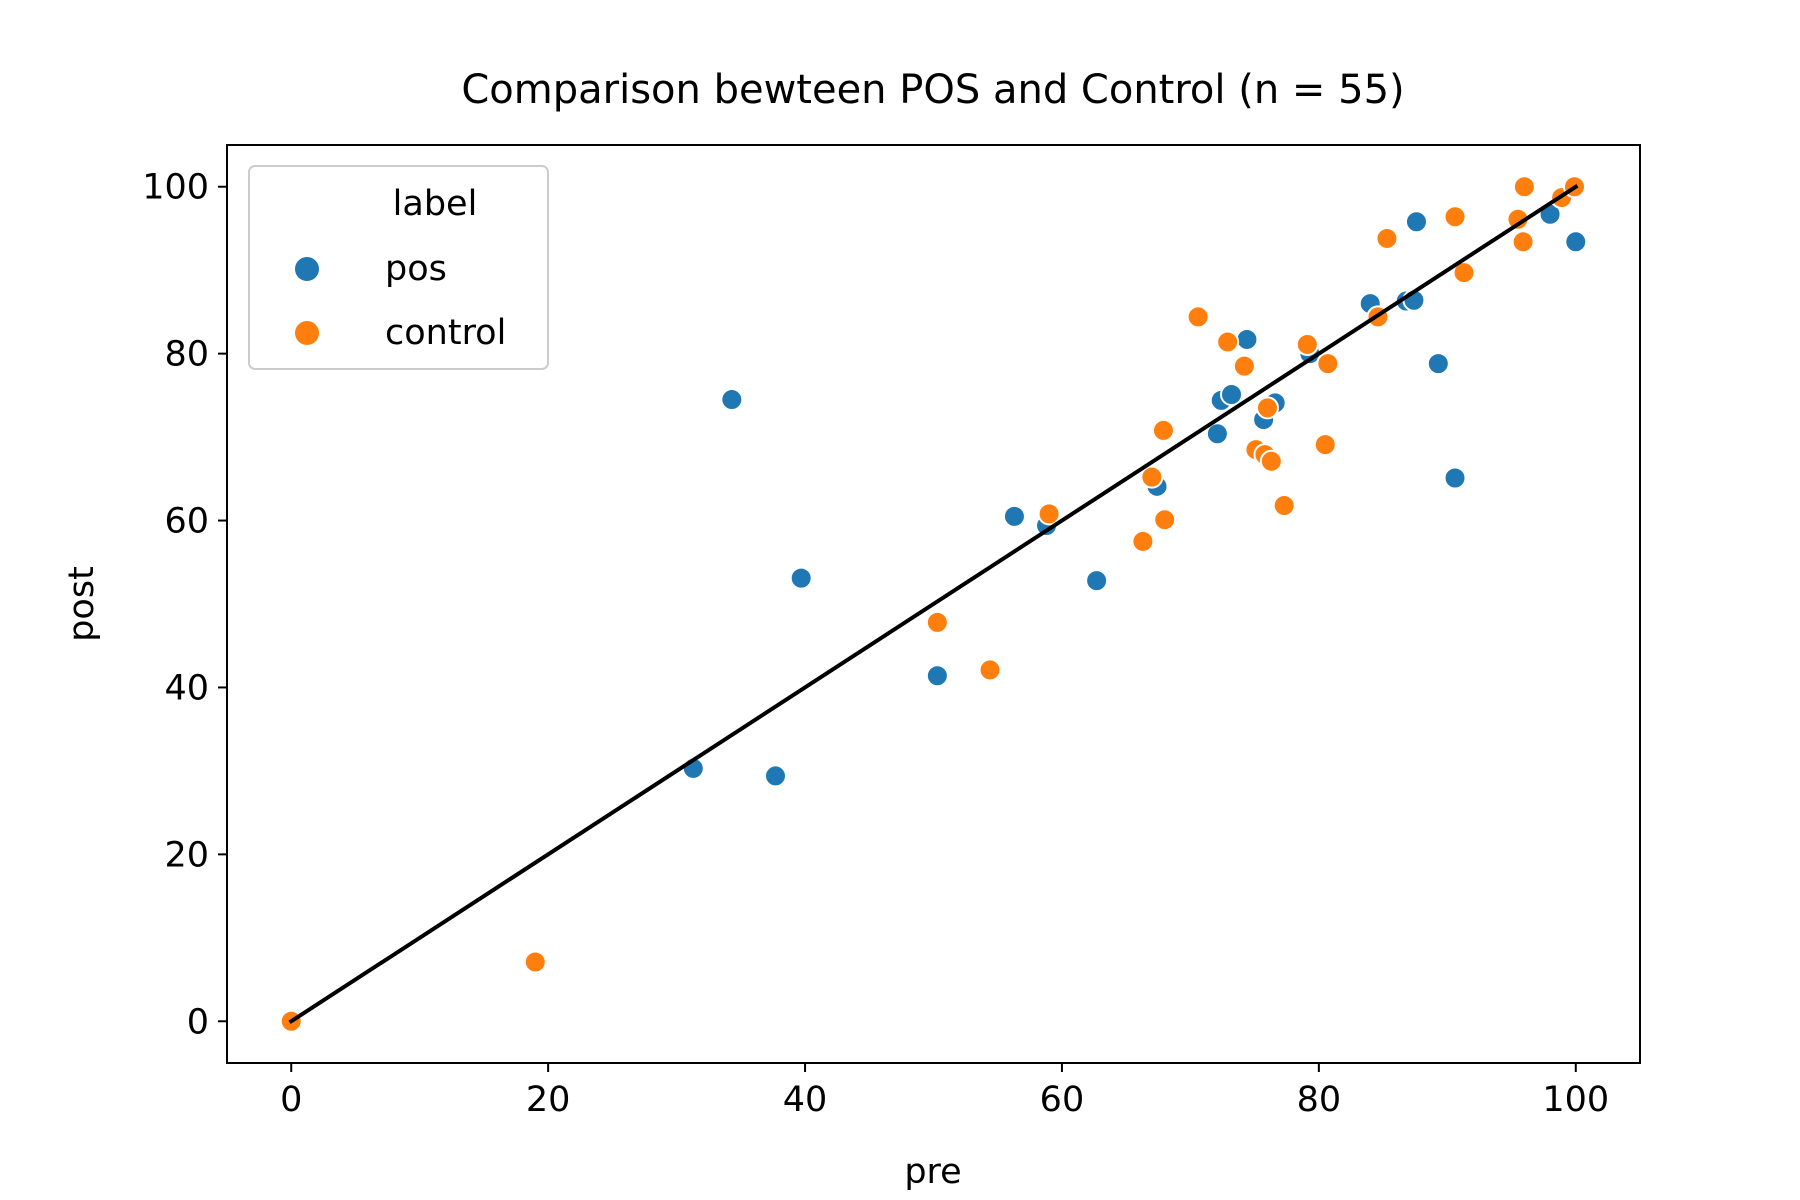 The height and width of the screenshot is (1200, 1800). What do you see at coordinates (175, 188) in the screenshot?
I see `y-tick-label: 100` at bounding box center [175, 188].